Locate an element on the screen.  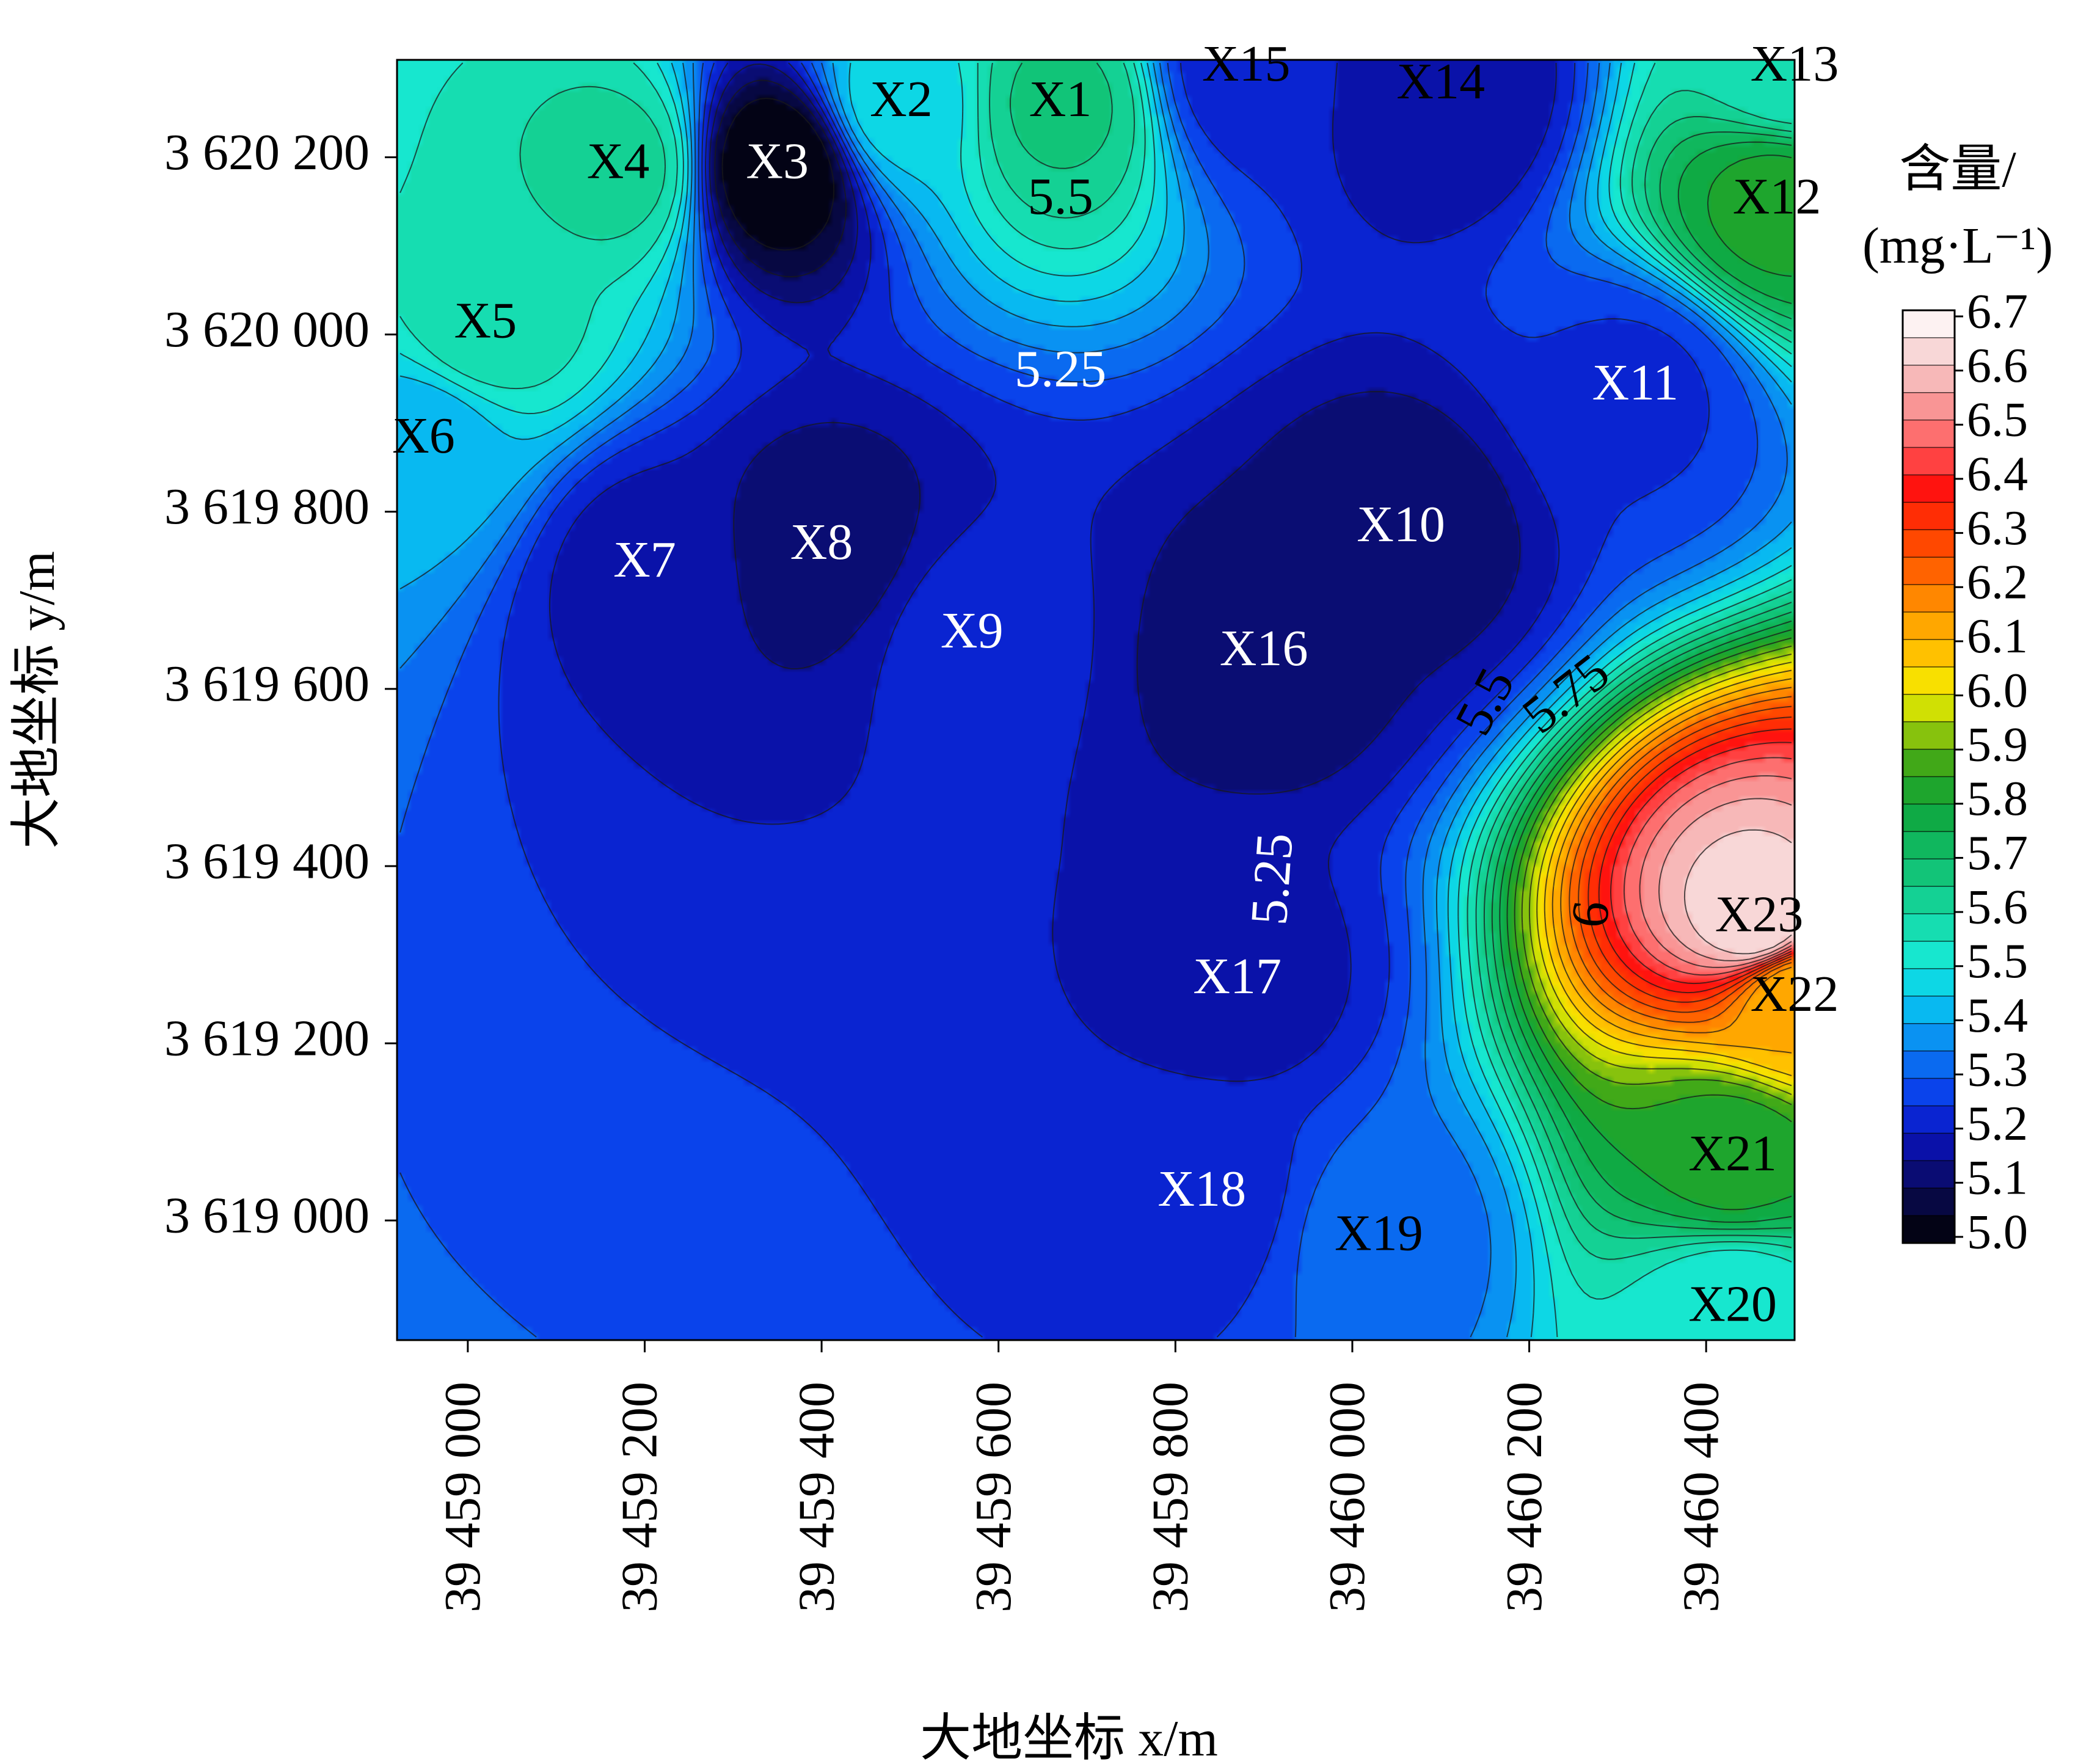
sample-label-x7: X7 is located at coordinates (644, 559).